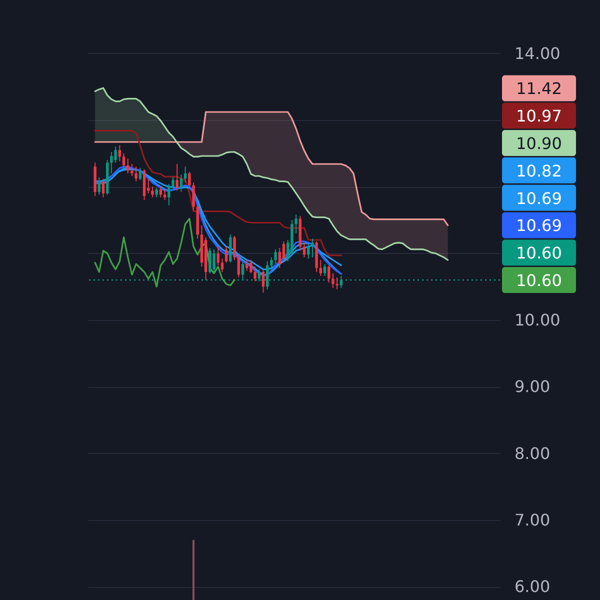  Describe the element at coordinates (539, 143) in the screenshot. I see `text: 10.90` at that location.